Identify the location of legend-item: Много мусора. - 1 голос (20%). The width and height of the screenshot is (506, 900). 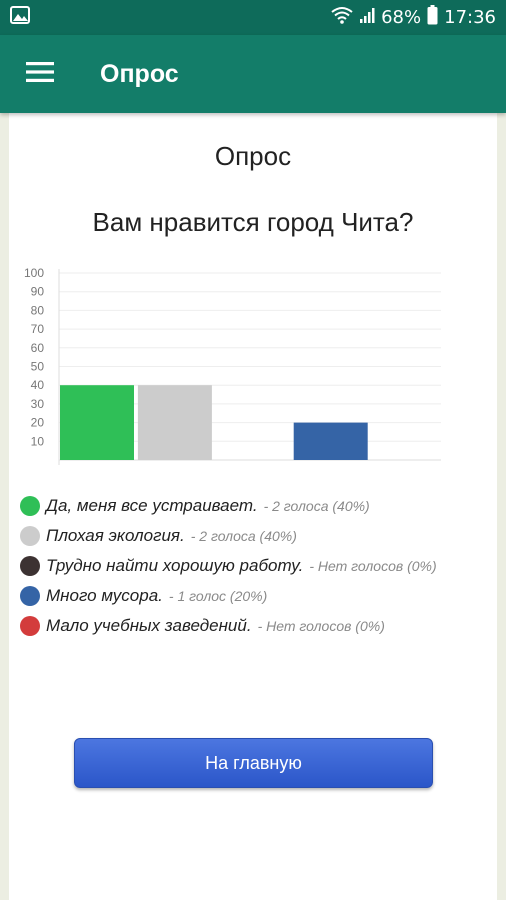
(255, 596).